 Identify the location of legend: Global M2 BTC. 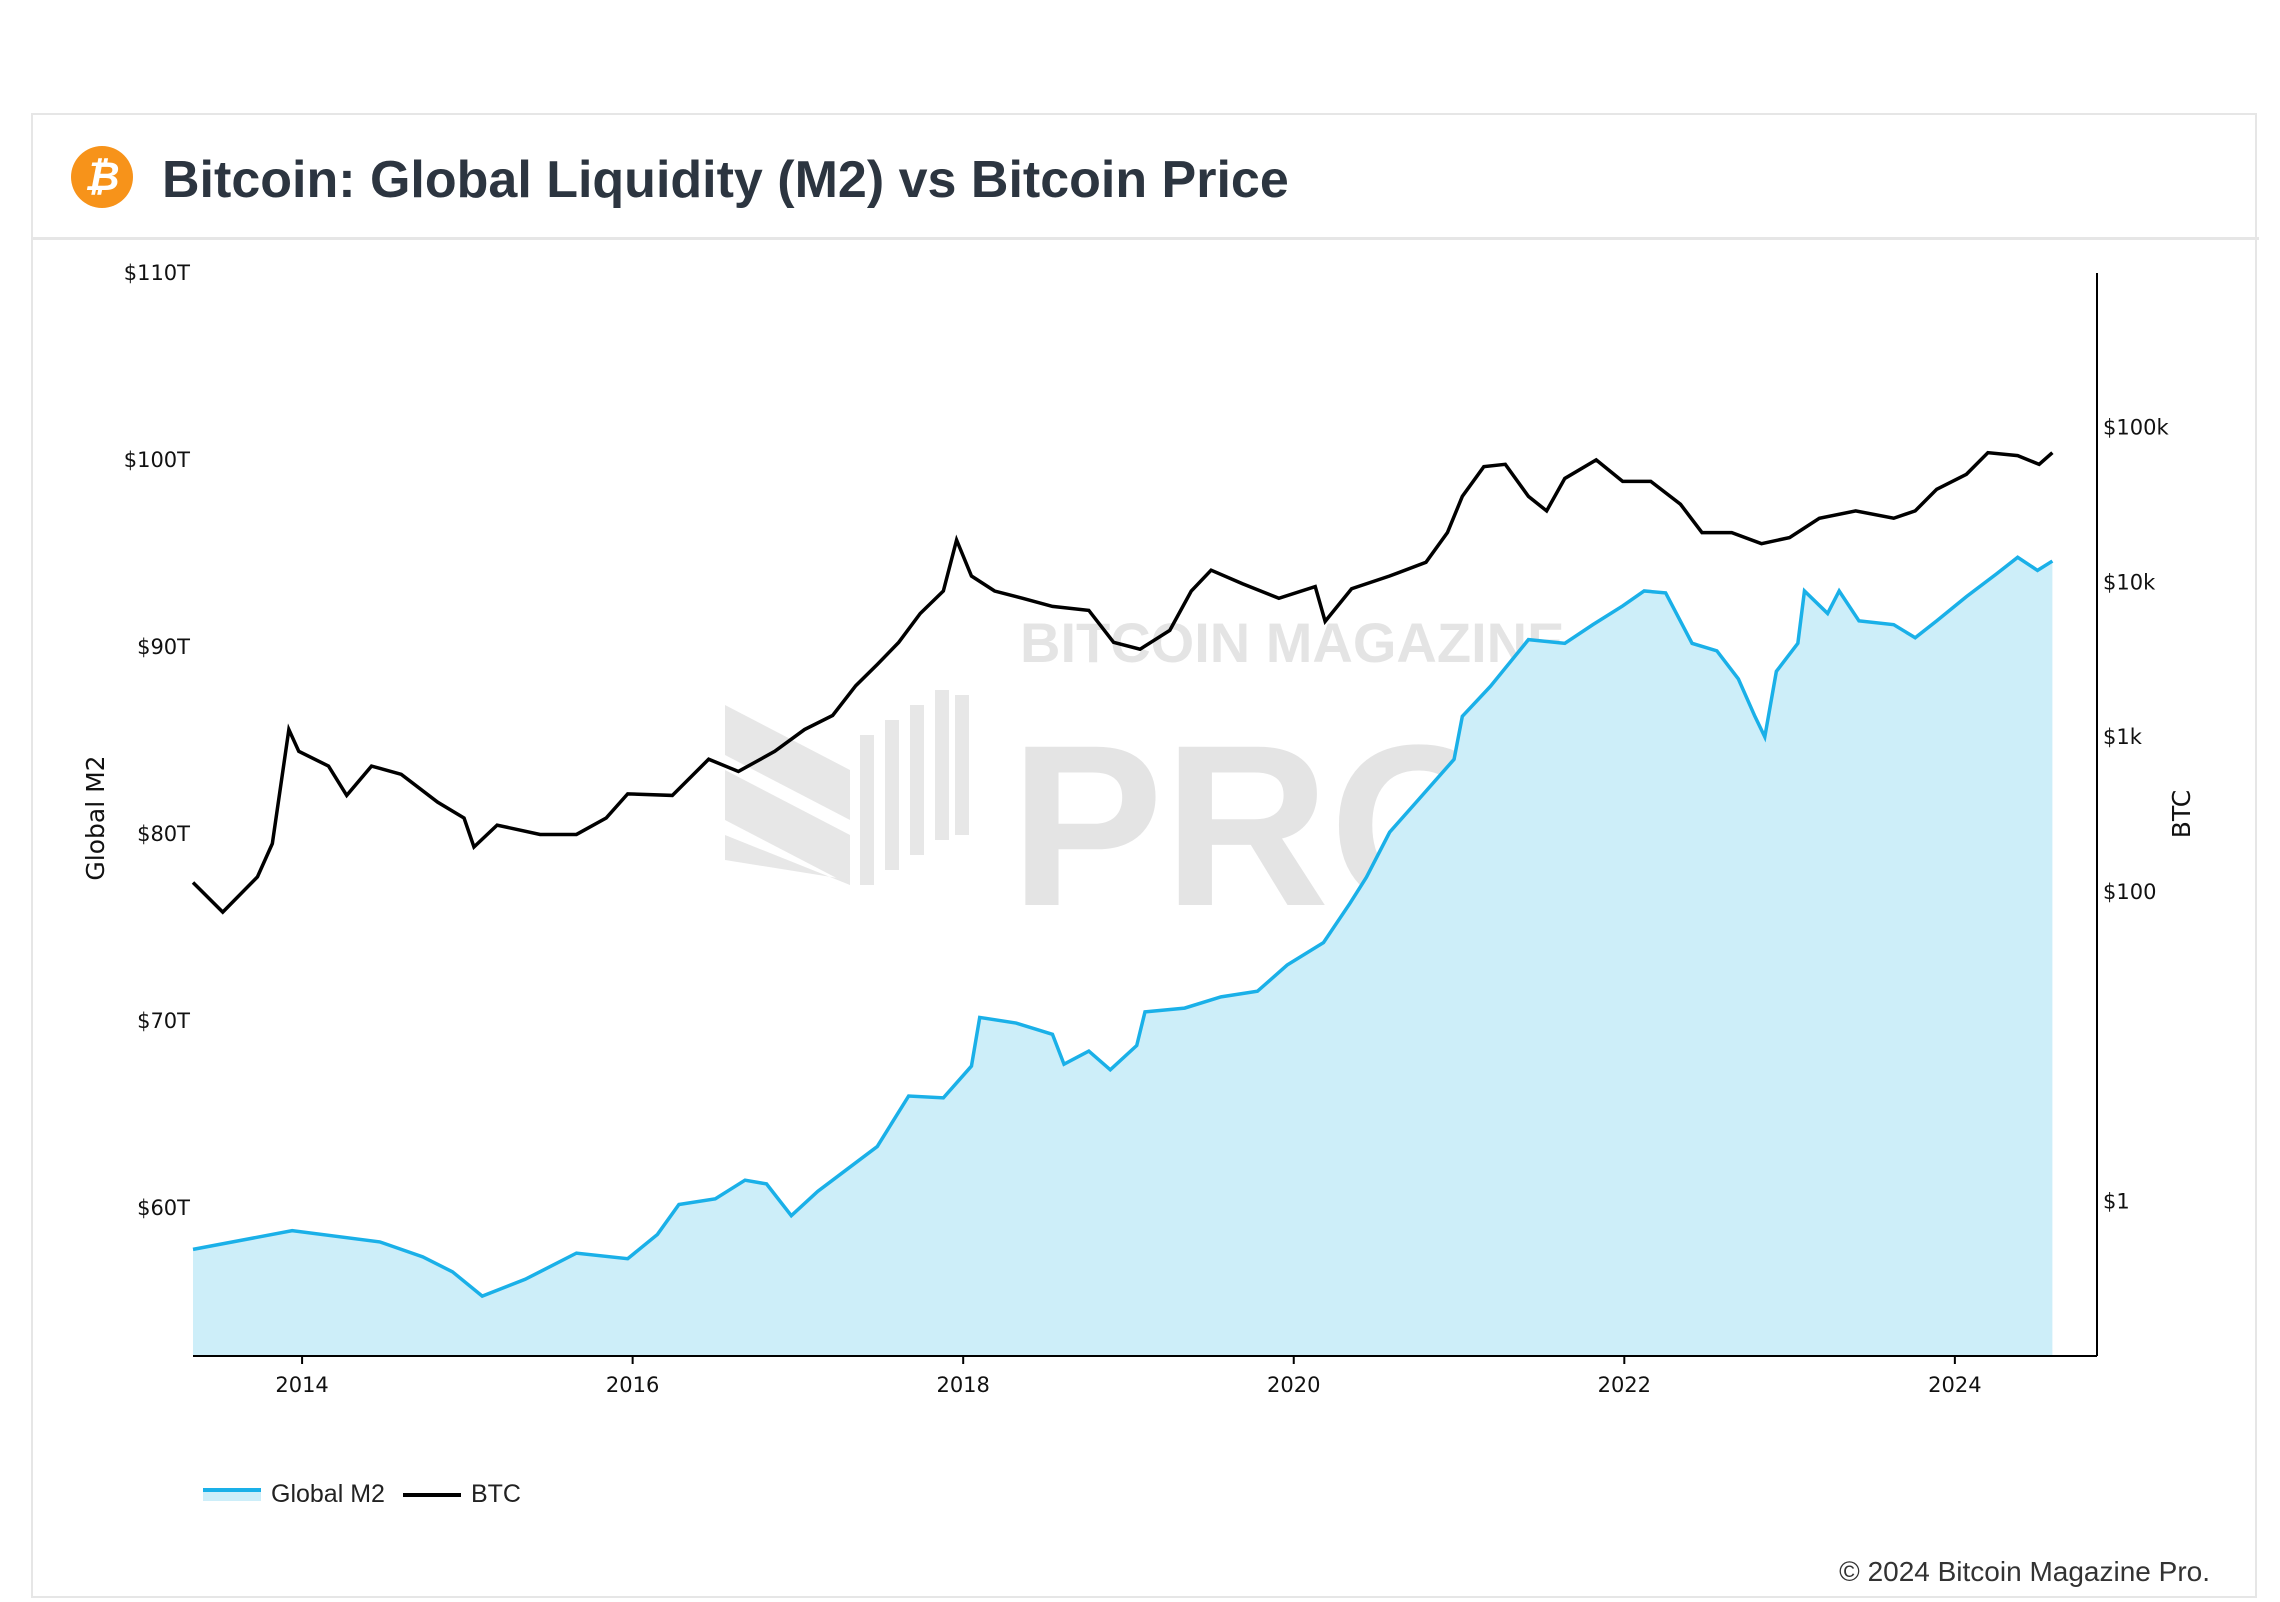
(362, 1494).